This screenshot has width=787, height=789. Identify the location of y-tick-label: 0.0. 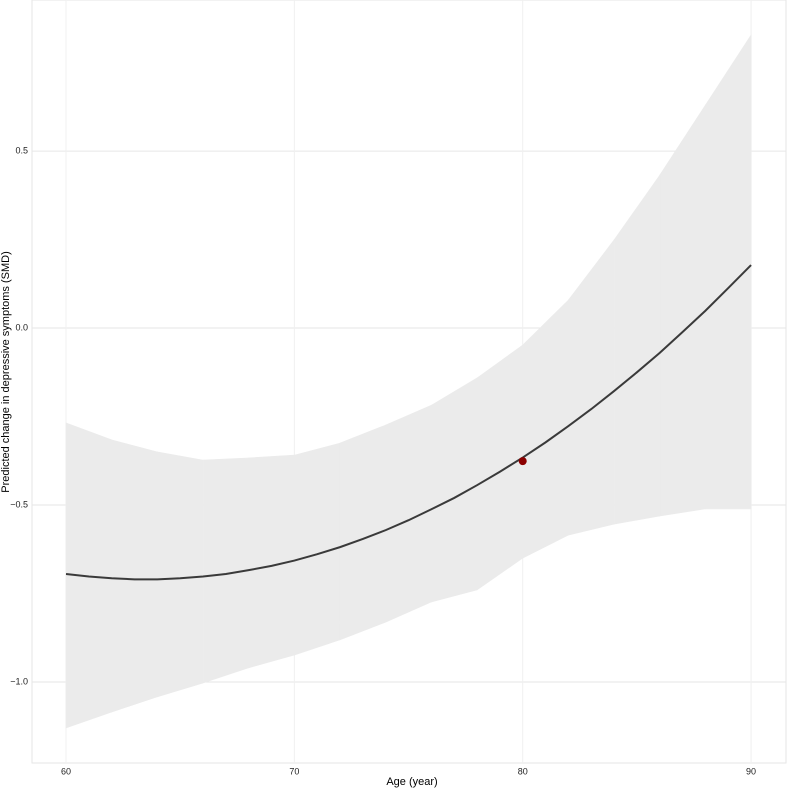
(21, 327).